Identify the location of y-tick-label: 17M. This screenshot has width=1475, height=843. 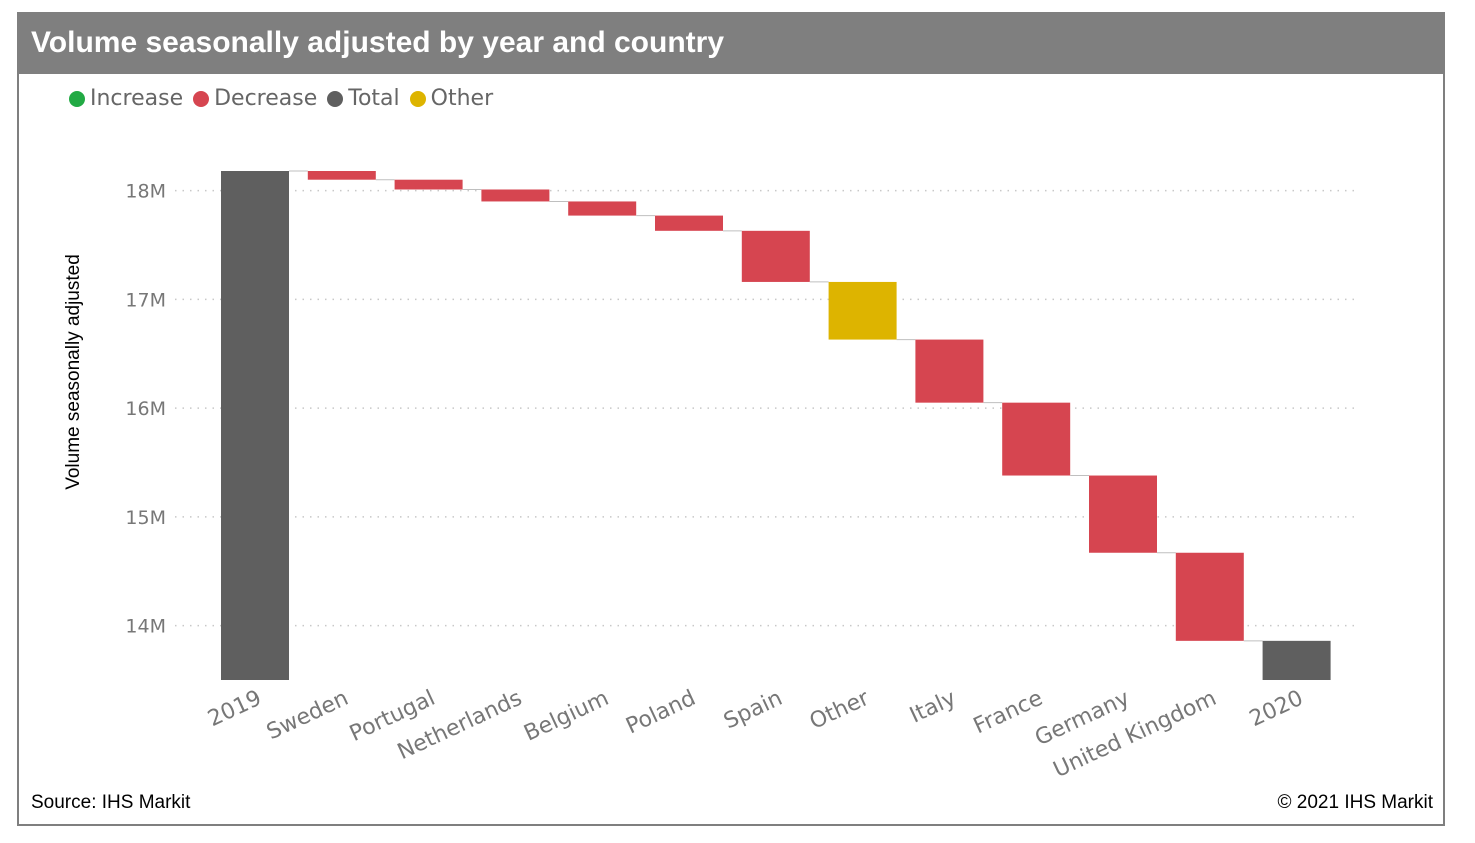
(145, 300).